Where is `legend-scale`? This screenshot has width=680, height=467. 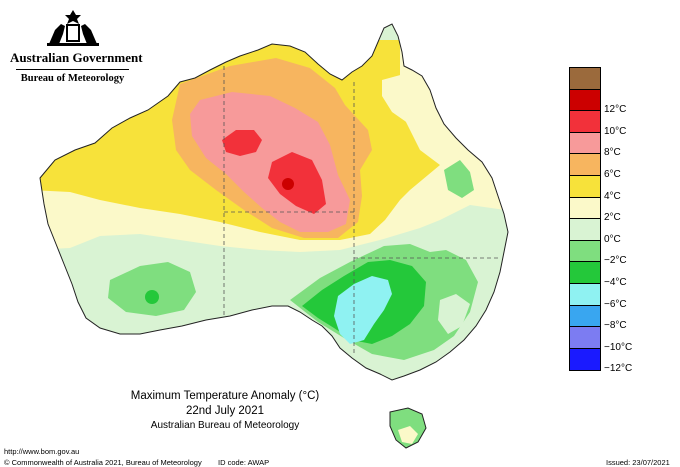 legend-scale is located at coordinates (585, 219).